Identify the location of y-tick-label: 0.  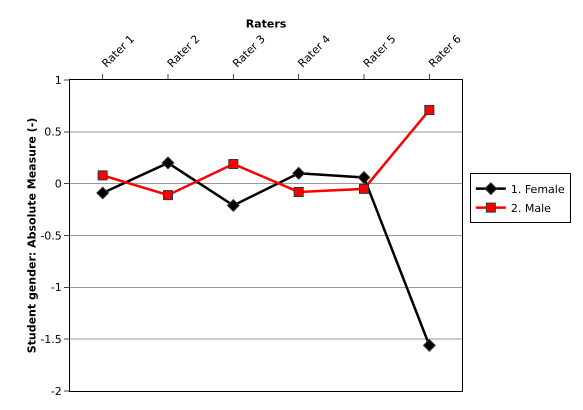
(58, 184).